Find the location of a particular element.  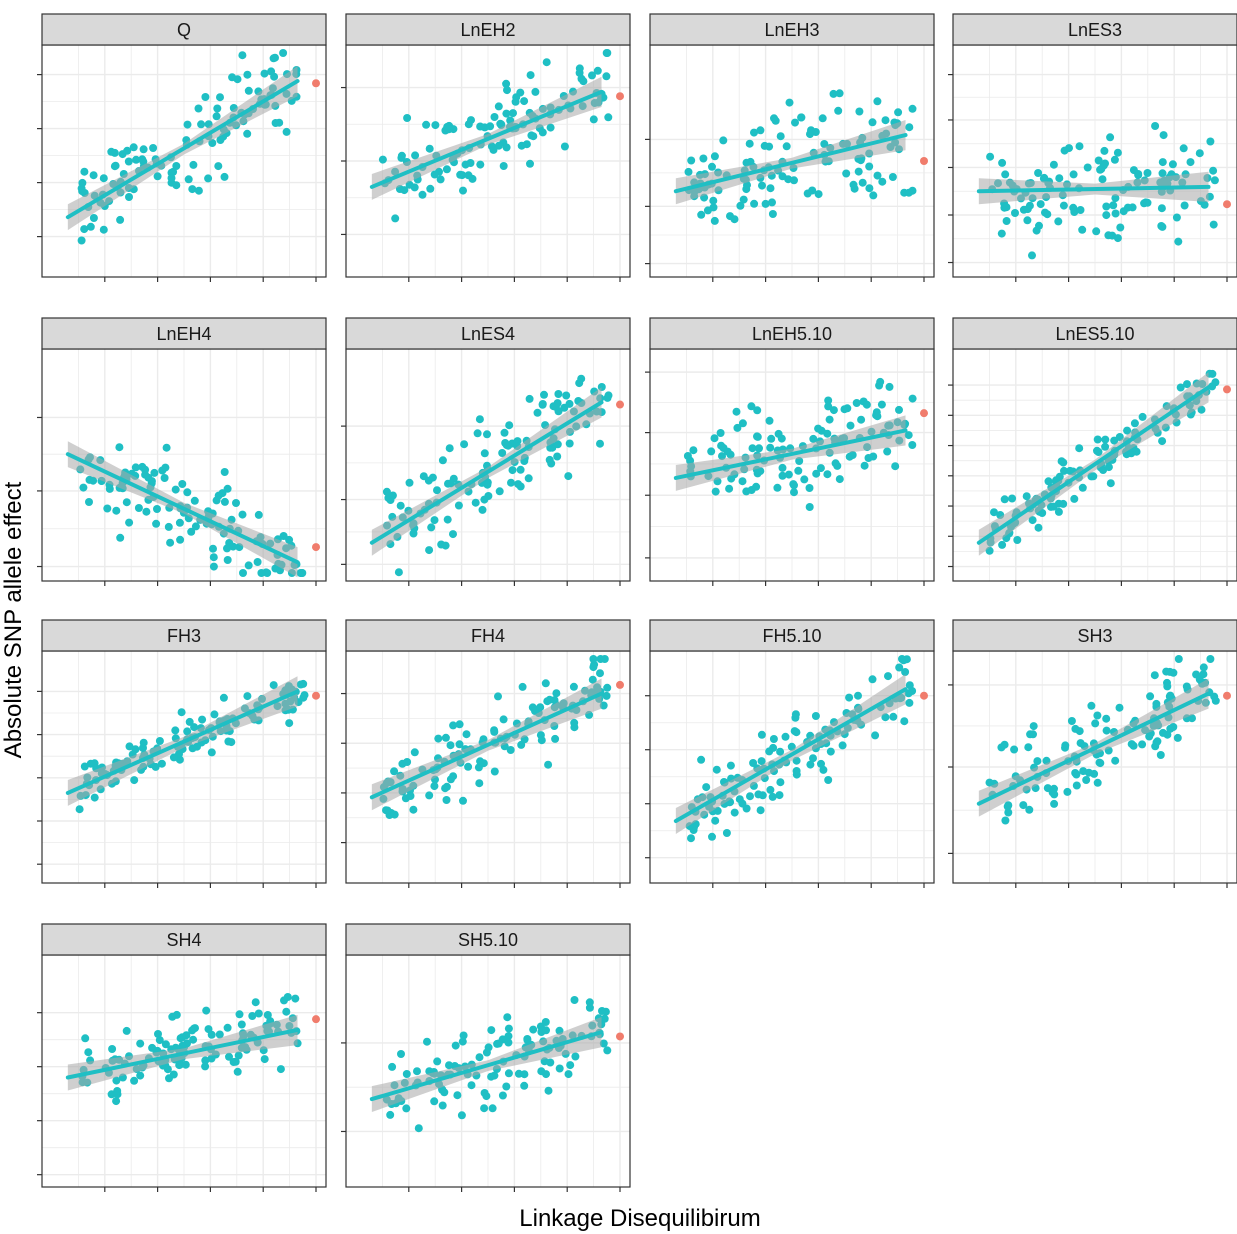

facet-strip-label: FH3 is located at coordinates (184, 636).